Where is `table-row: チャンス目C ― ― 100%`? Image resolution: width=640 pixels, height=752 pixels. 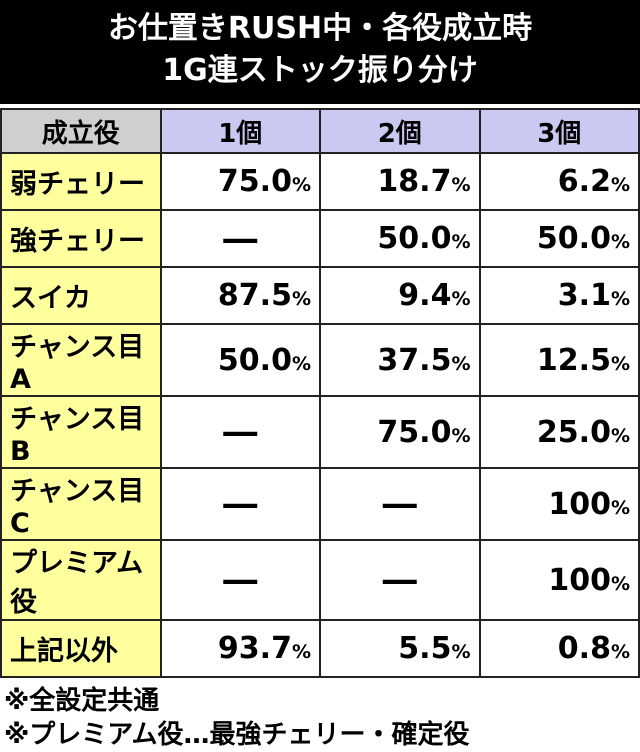
table-row: チャンス目C ― ― 100% is located at coordinates (320, 504).